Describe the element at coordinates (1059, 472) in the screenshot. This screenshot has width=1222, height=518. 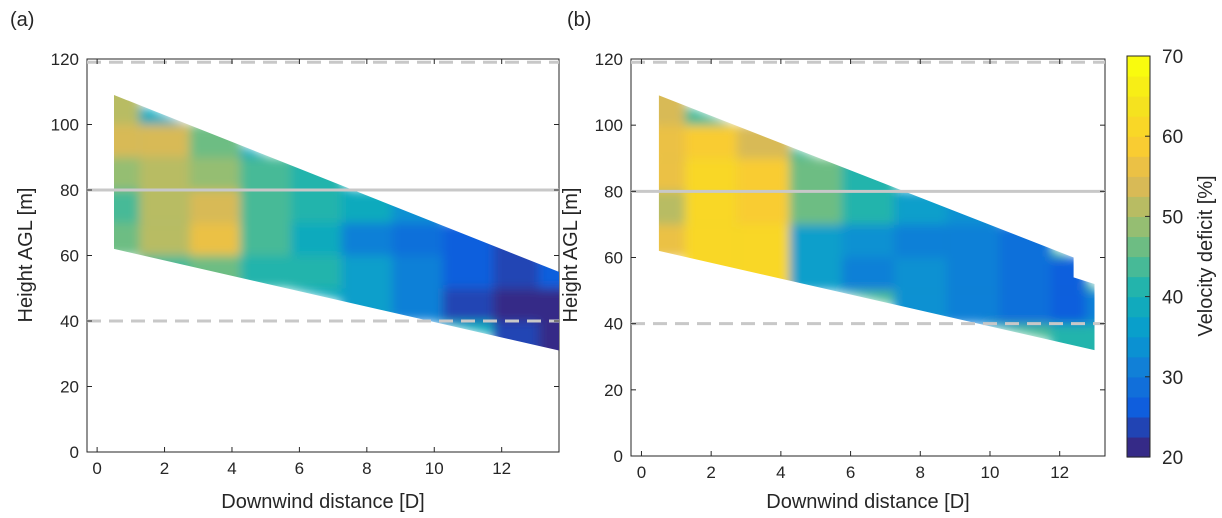
I see `x-tick-label: 12` at that location.